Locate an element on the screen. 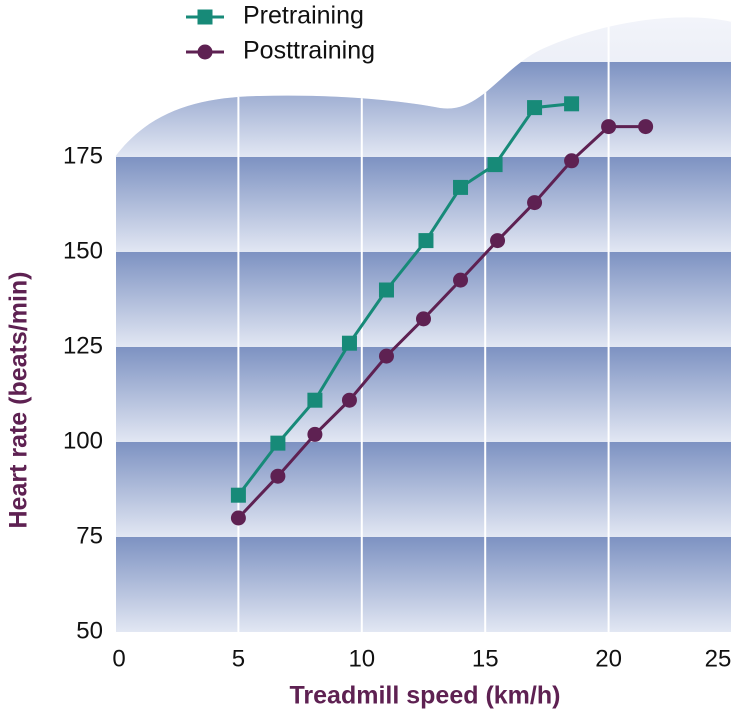 This screenshot has height=720, width=740. y-tick-label: 75 is located at coordinates (89, 535).